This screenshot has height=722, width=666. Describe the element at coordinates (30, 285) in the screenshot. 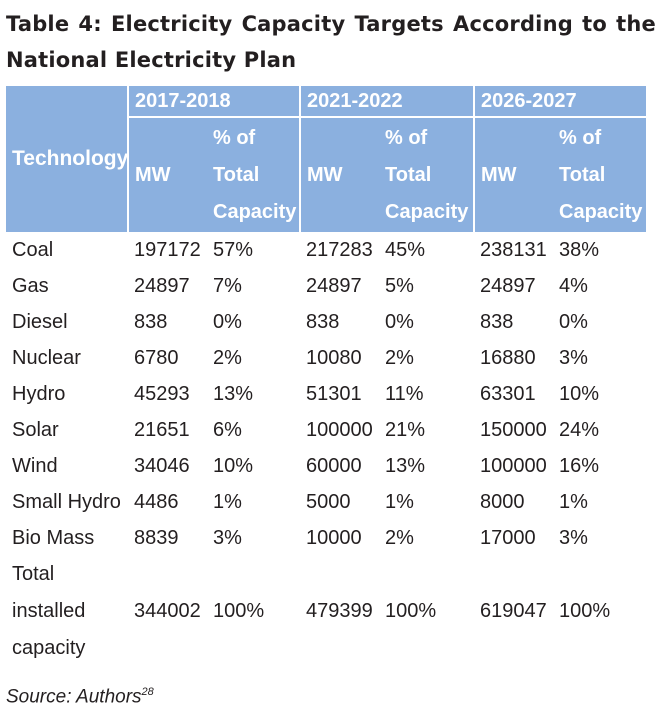

I see `cell-technology: Gas` at that location.